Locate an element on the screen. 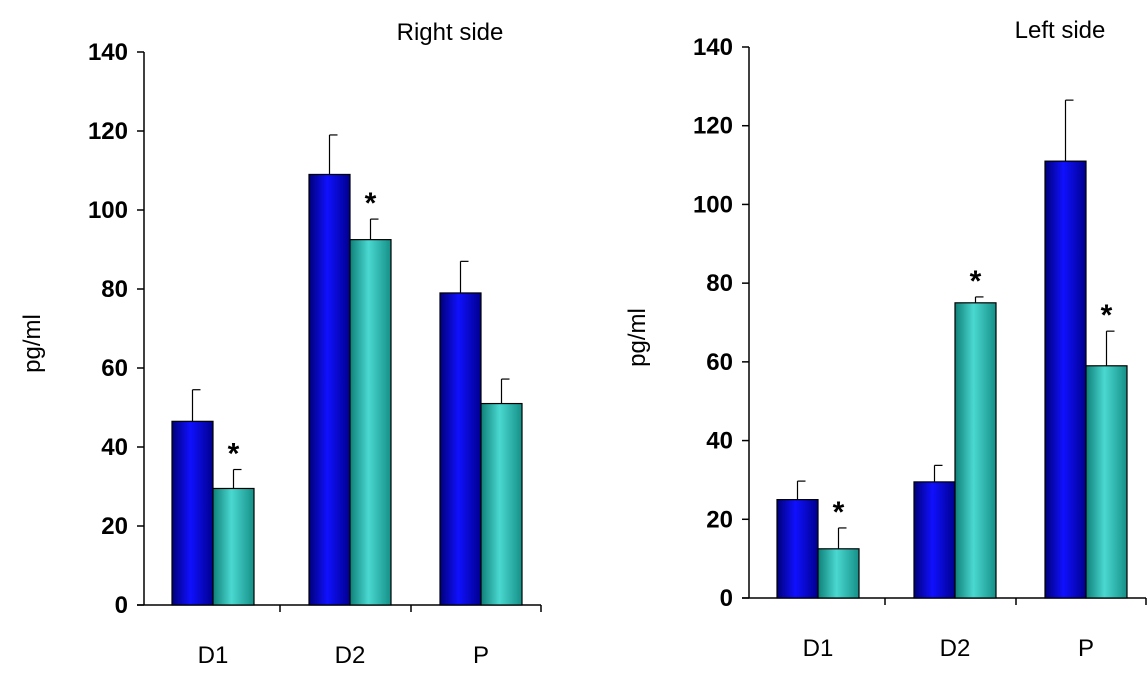 This screenshot has width=1148, height=680. panel-title: Right side is located at coordinates (450, 32).